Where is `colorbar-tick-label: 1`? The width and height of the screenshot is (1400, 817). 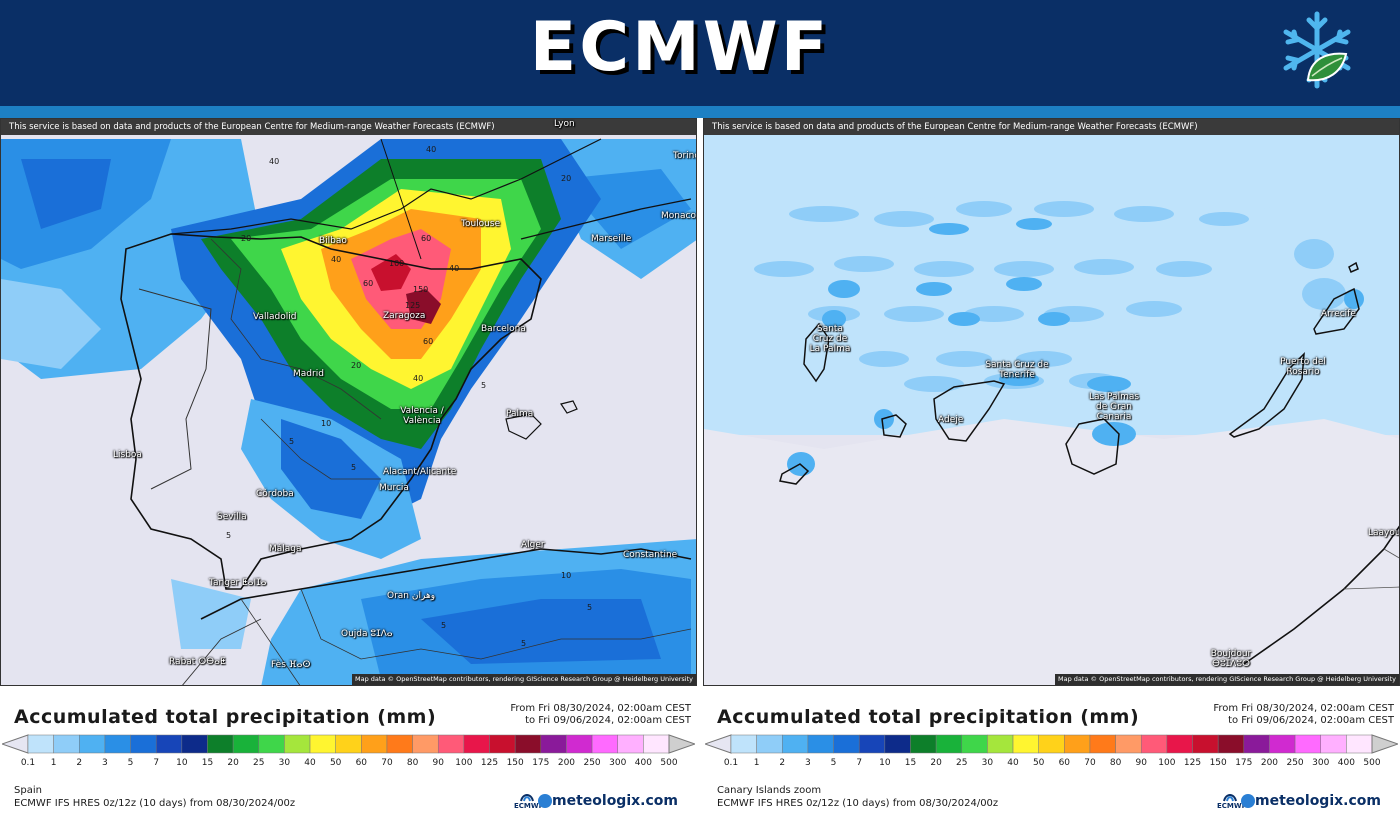
colorbar-tick-label: 1 is located at coordinates (53, 763).